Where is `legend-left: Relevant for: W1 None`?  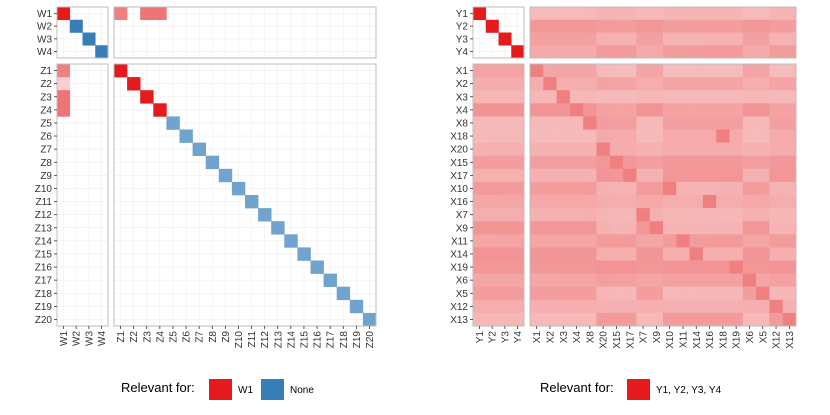 legend-left: Relevant for: W1 None is located at coordinates (217, 389).